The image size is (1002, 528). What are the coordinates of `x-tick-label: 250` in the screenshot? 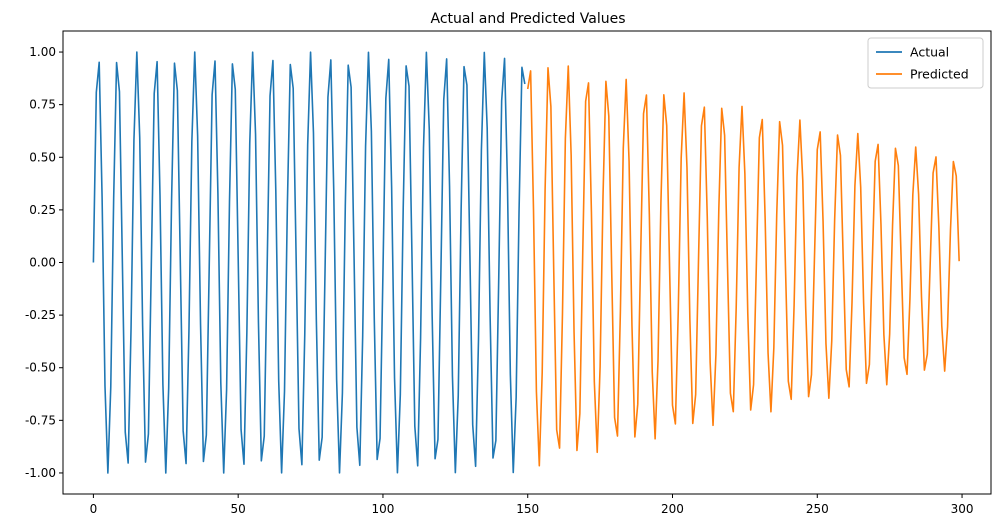 It's located at (817, 509).